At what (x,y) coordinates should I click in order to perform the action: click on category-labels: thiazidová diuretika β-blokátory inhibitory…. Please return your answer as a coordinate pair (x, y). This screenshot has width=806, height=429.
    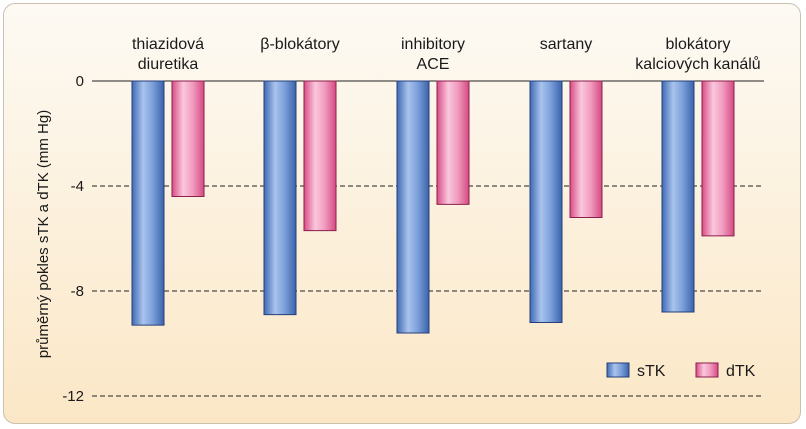
    Looking at the image, I should click on (446, 54).